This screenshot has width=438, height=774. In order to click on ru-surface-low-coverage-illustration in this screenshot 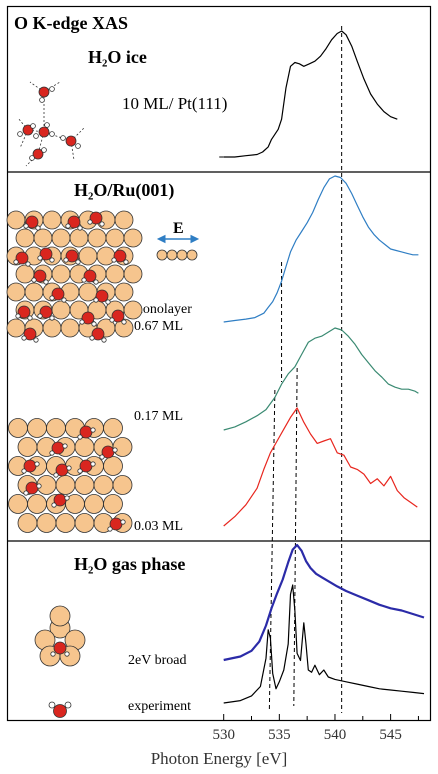, I will do `click(70, 475)`.